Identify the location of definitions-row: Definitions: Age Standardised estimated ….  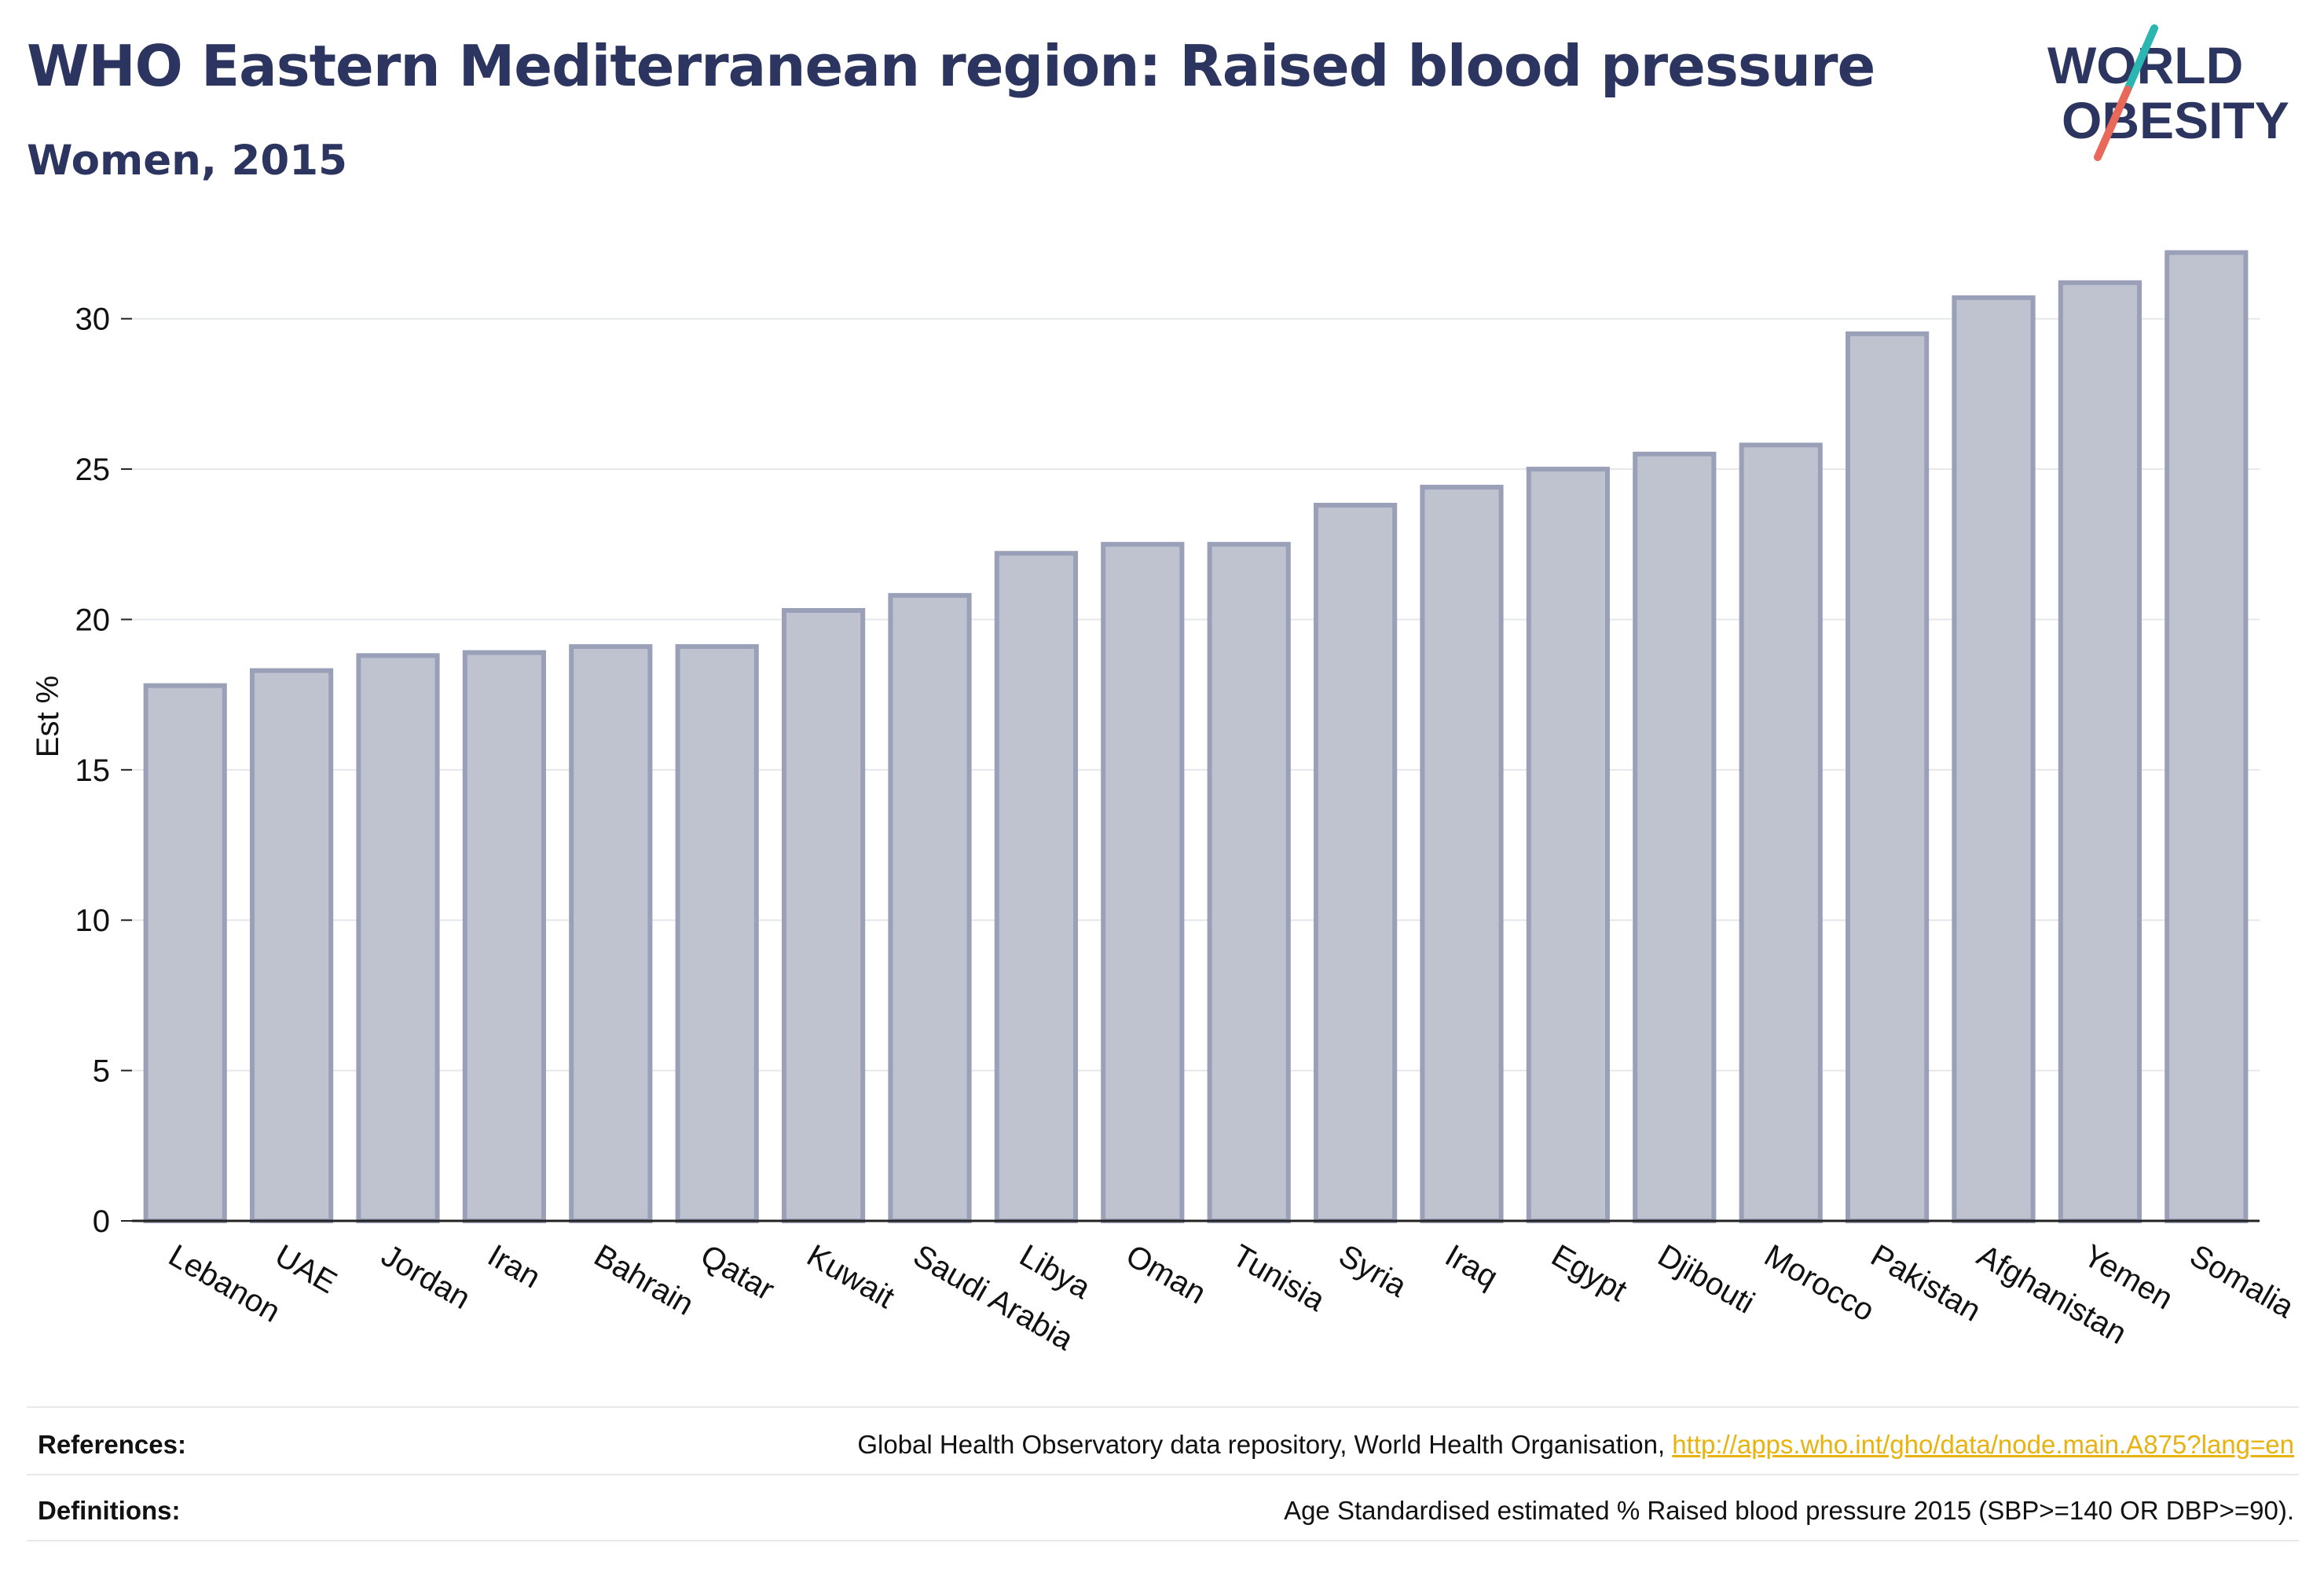
(1166, 1510).